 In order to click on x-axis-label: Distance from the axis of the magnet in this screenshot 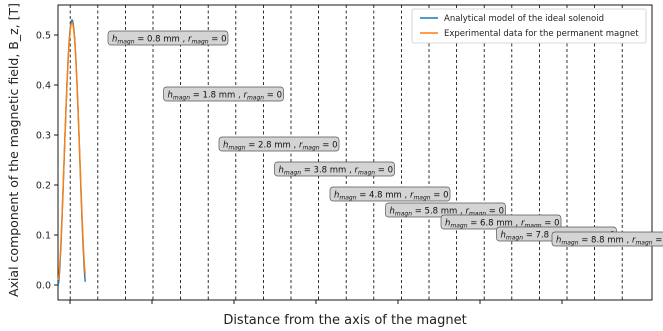, I will do `click(344, 320)`.